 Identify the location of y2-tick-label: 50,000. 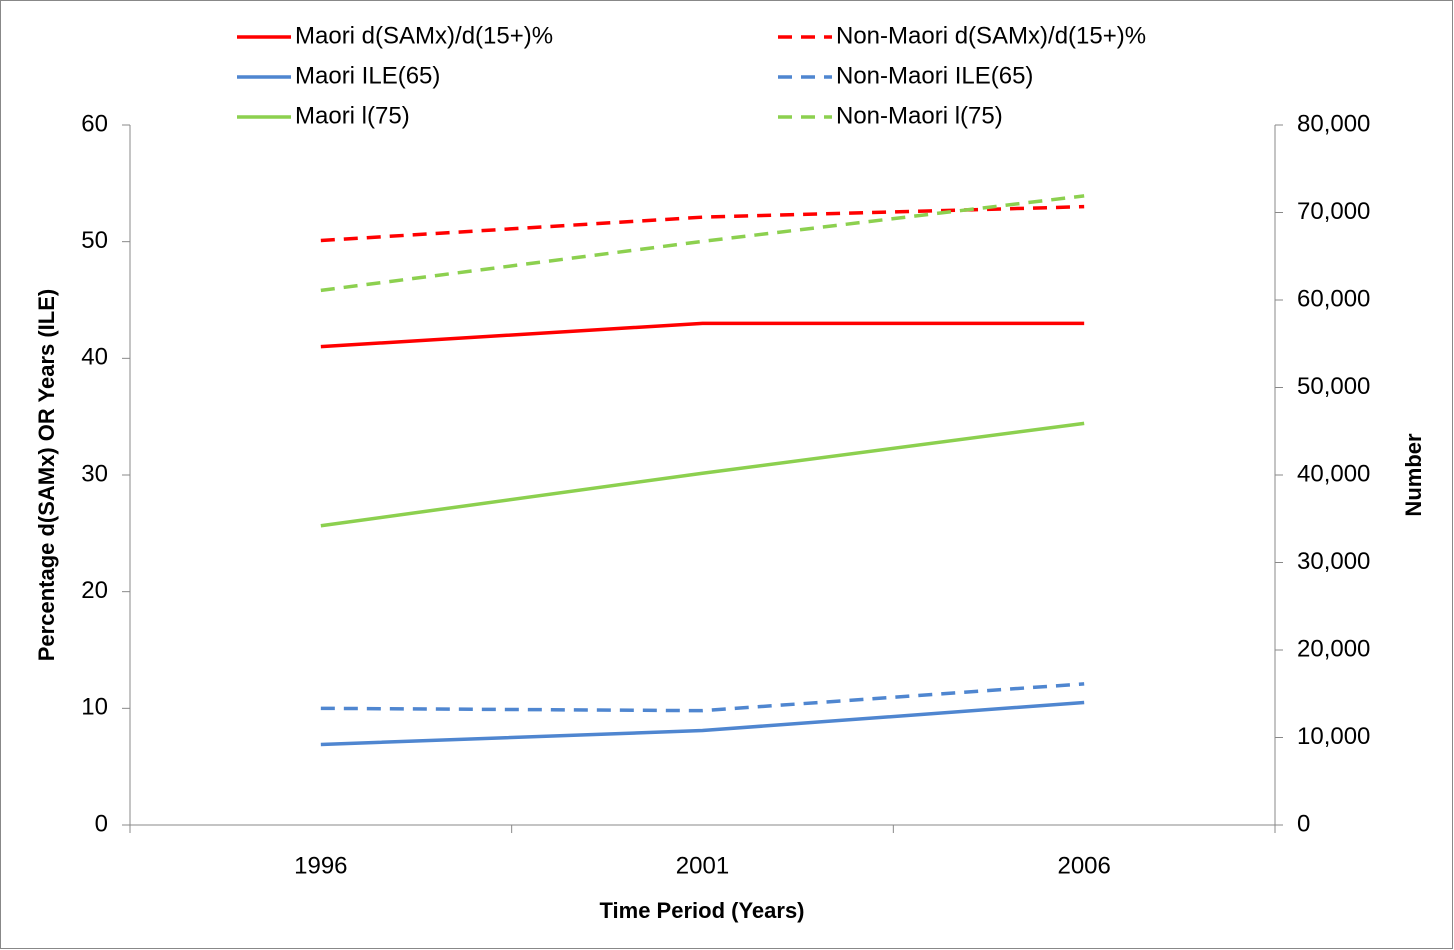
(1333, 386).